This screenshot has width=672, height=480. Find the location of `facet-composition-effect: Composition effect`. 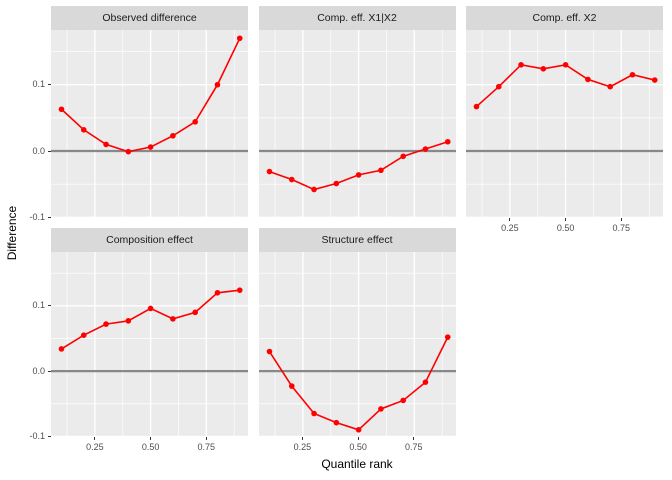

facet-composition-effect: Composition effect is located at coordinates (149, 332).